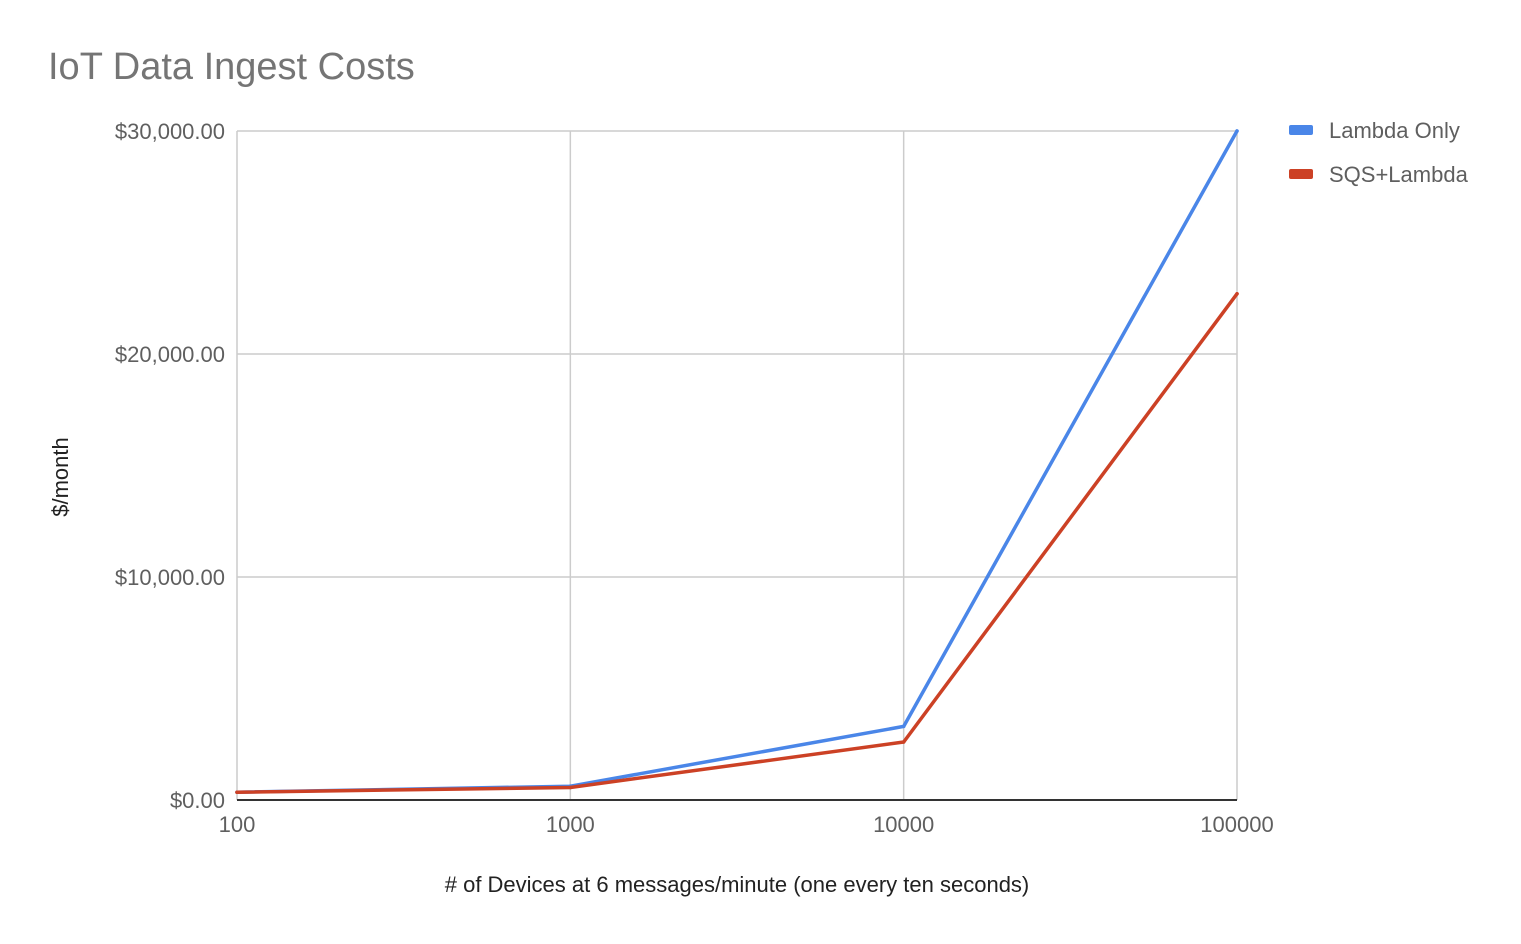  I want to click on y-tick-label: $10,000.00, so click(170, 577).